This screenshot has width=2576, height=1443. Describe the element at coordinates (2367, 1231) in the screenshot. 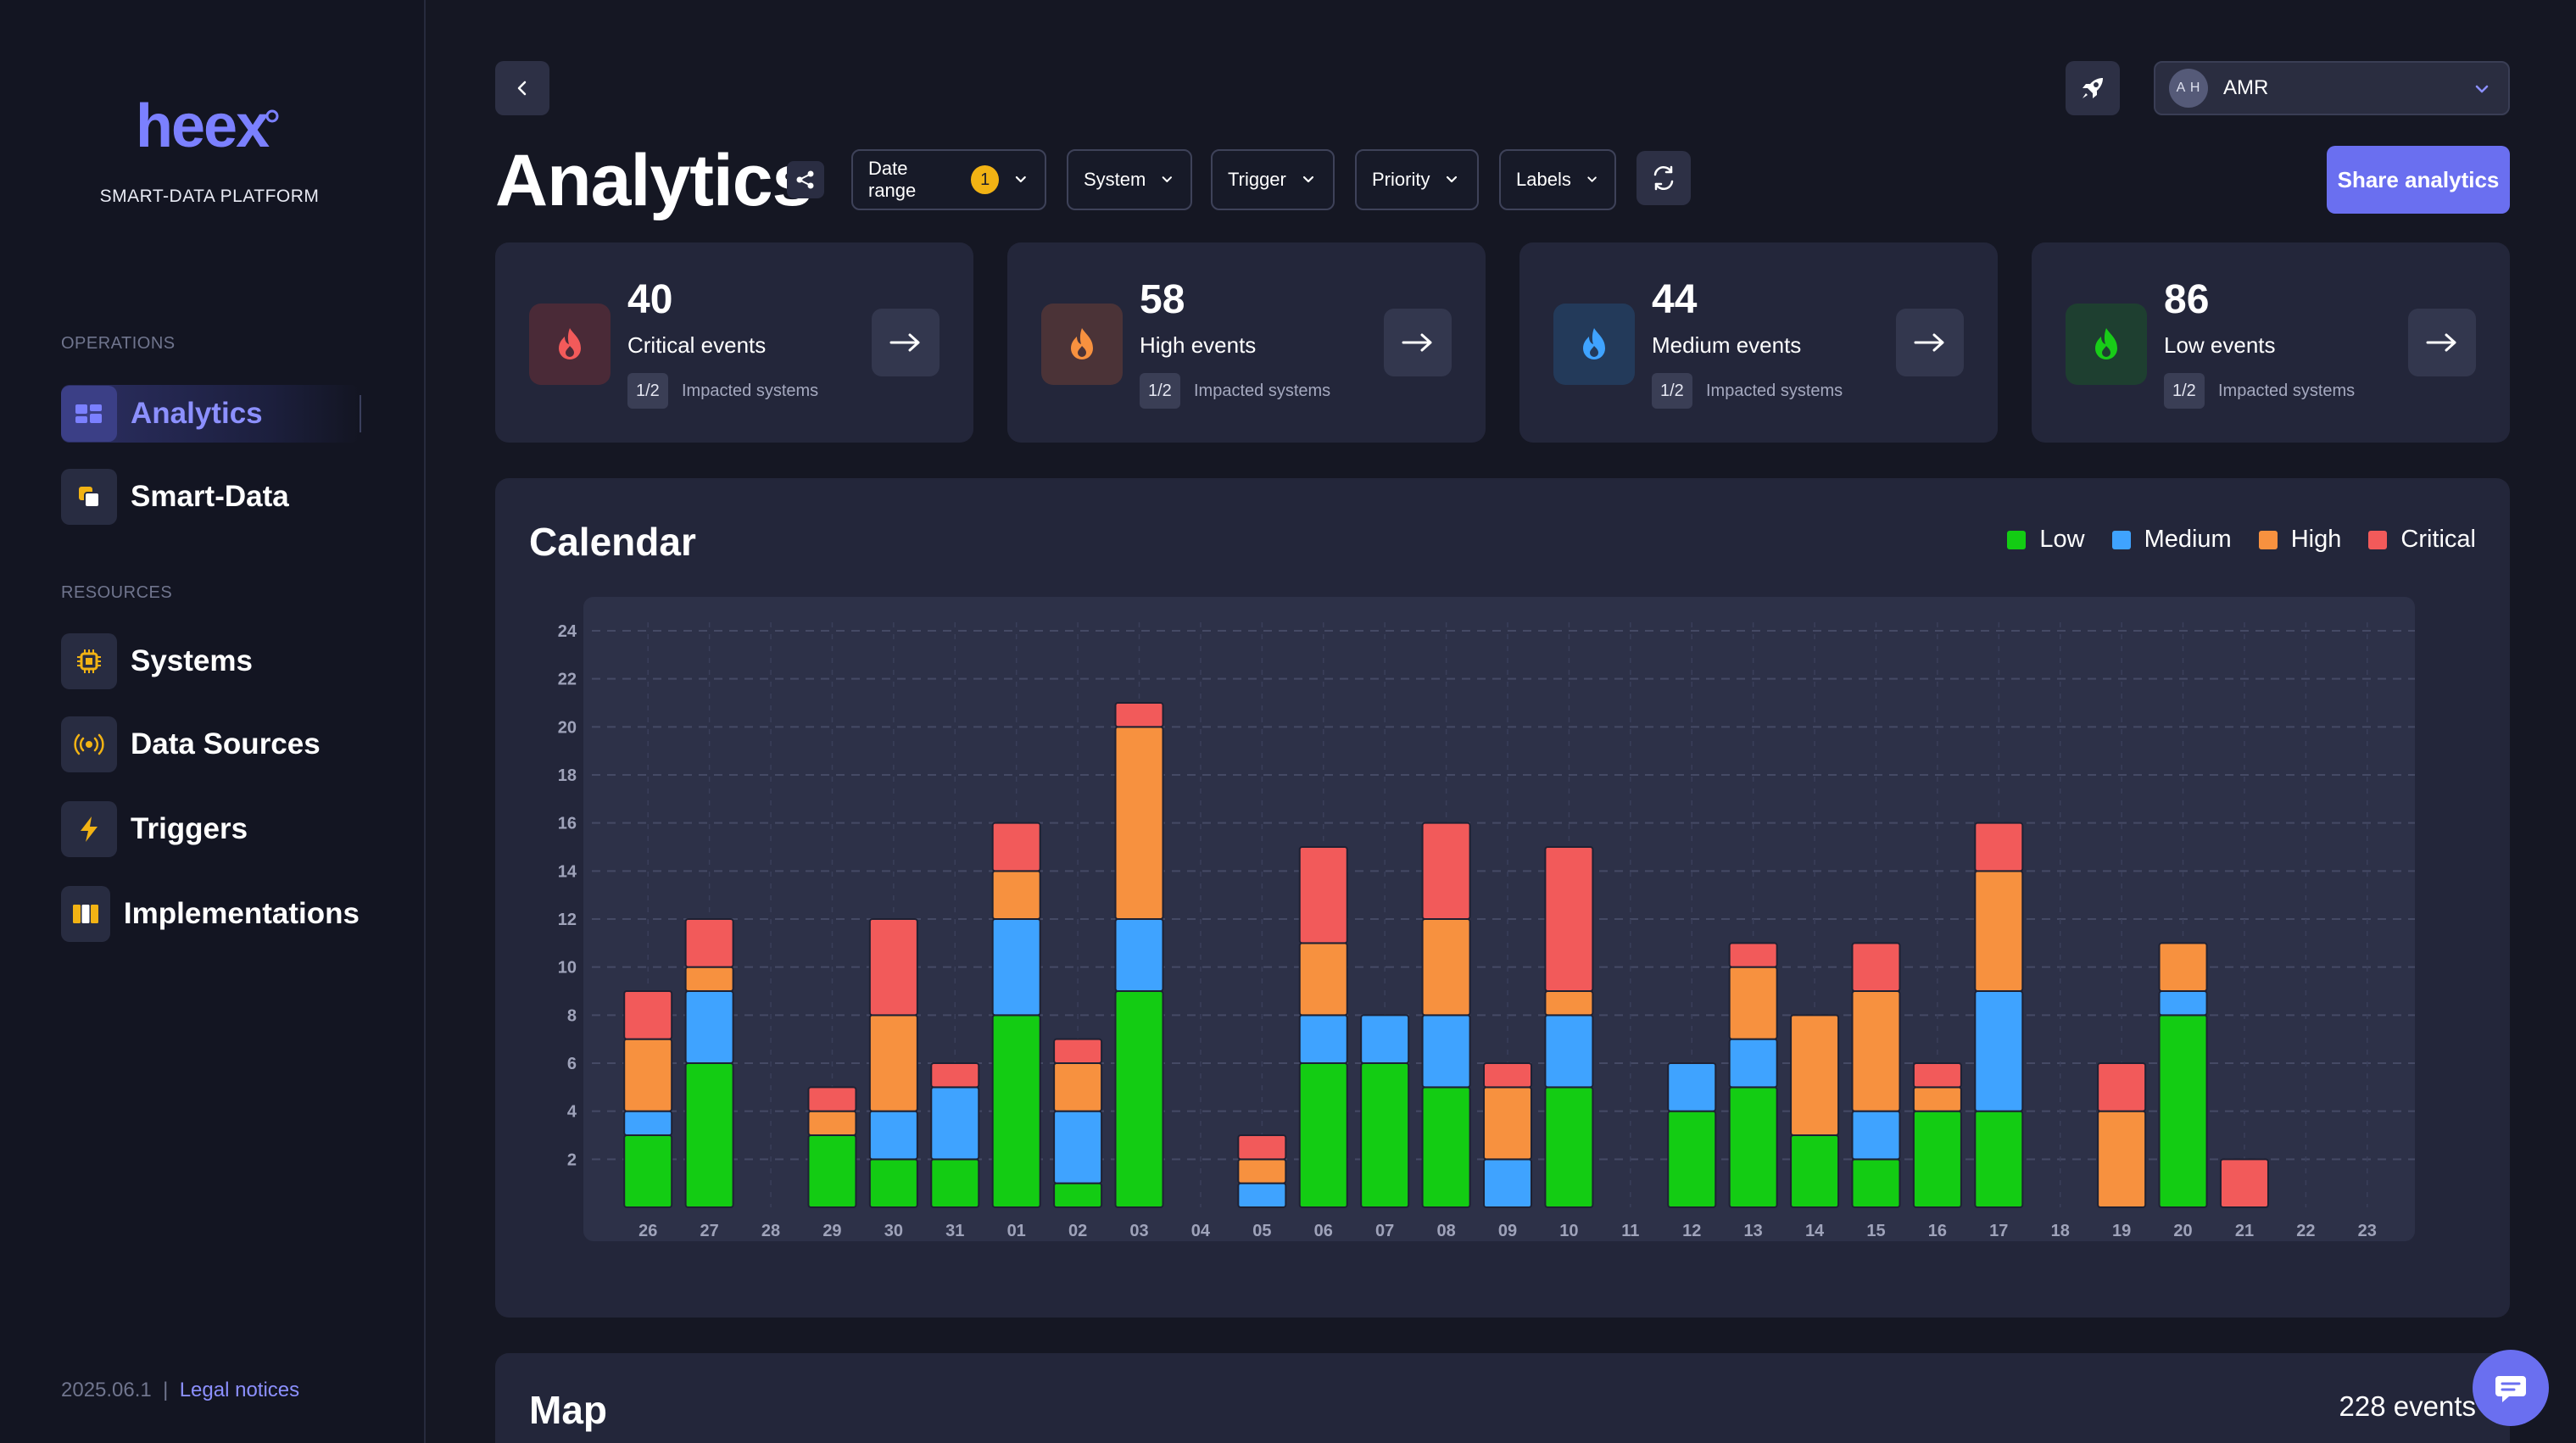

I see `x-tick-label: 23` at that location.